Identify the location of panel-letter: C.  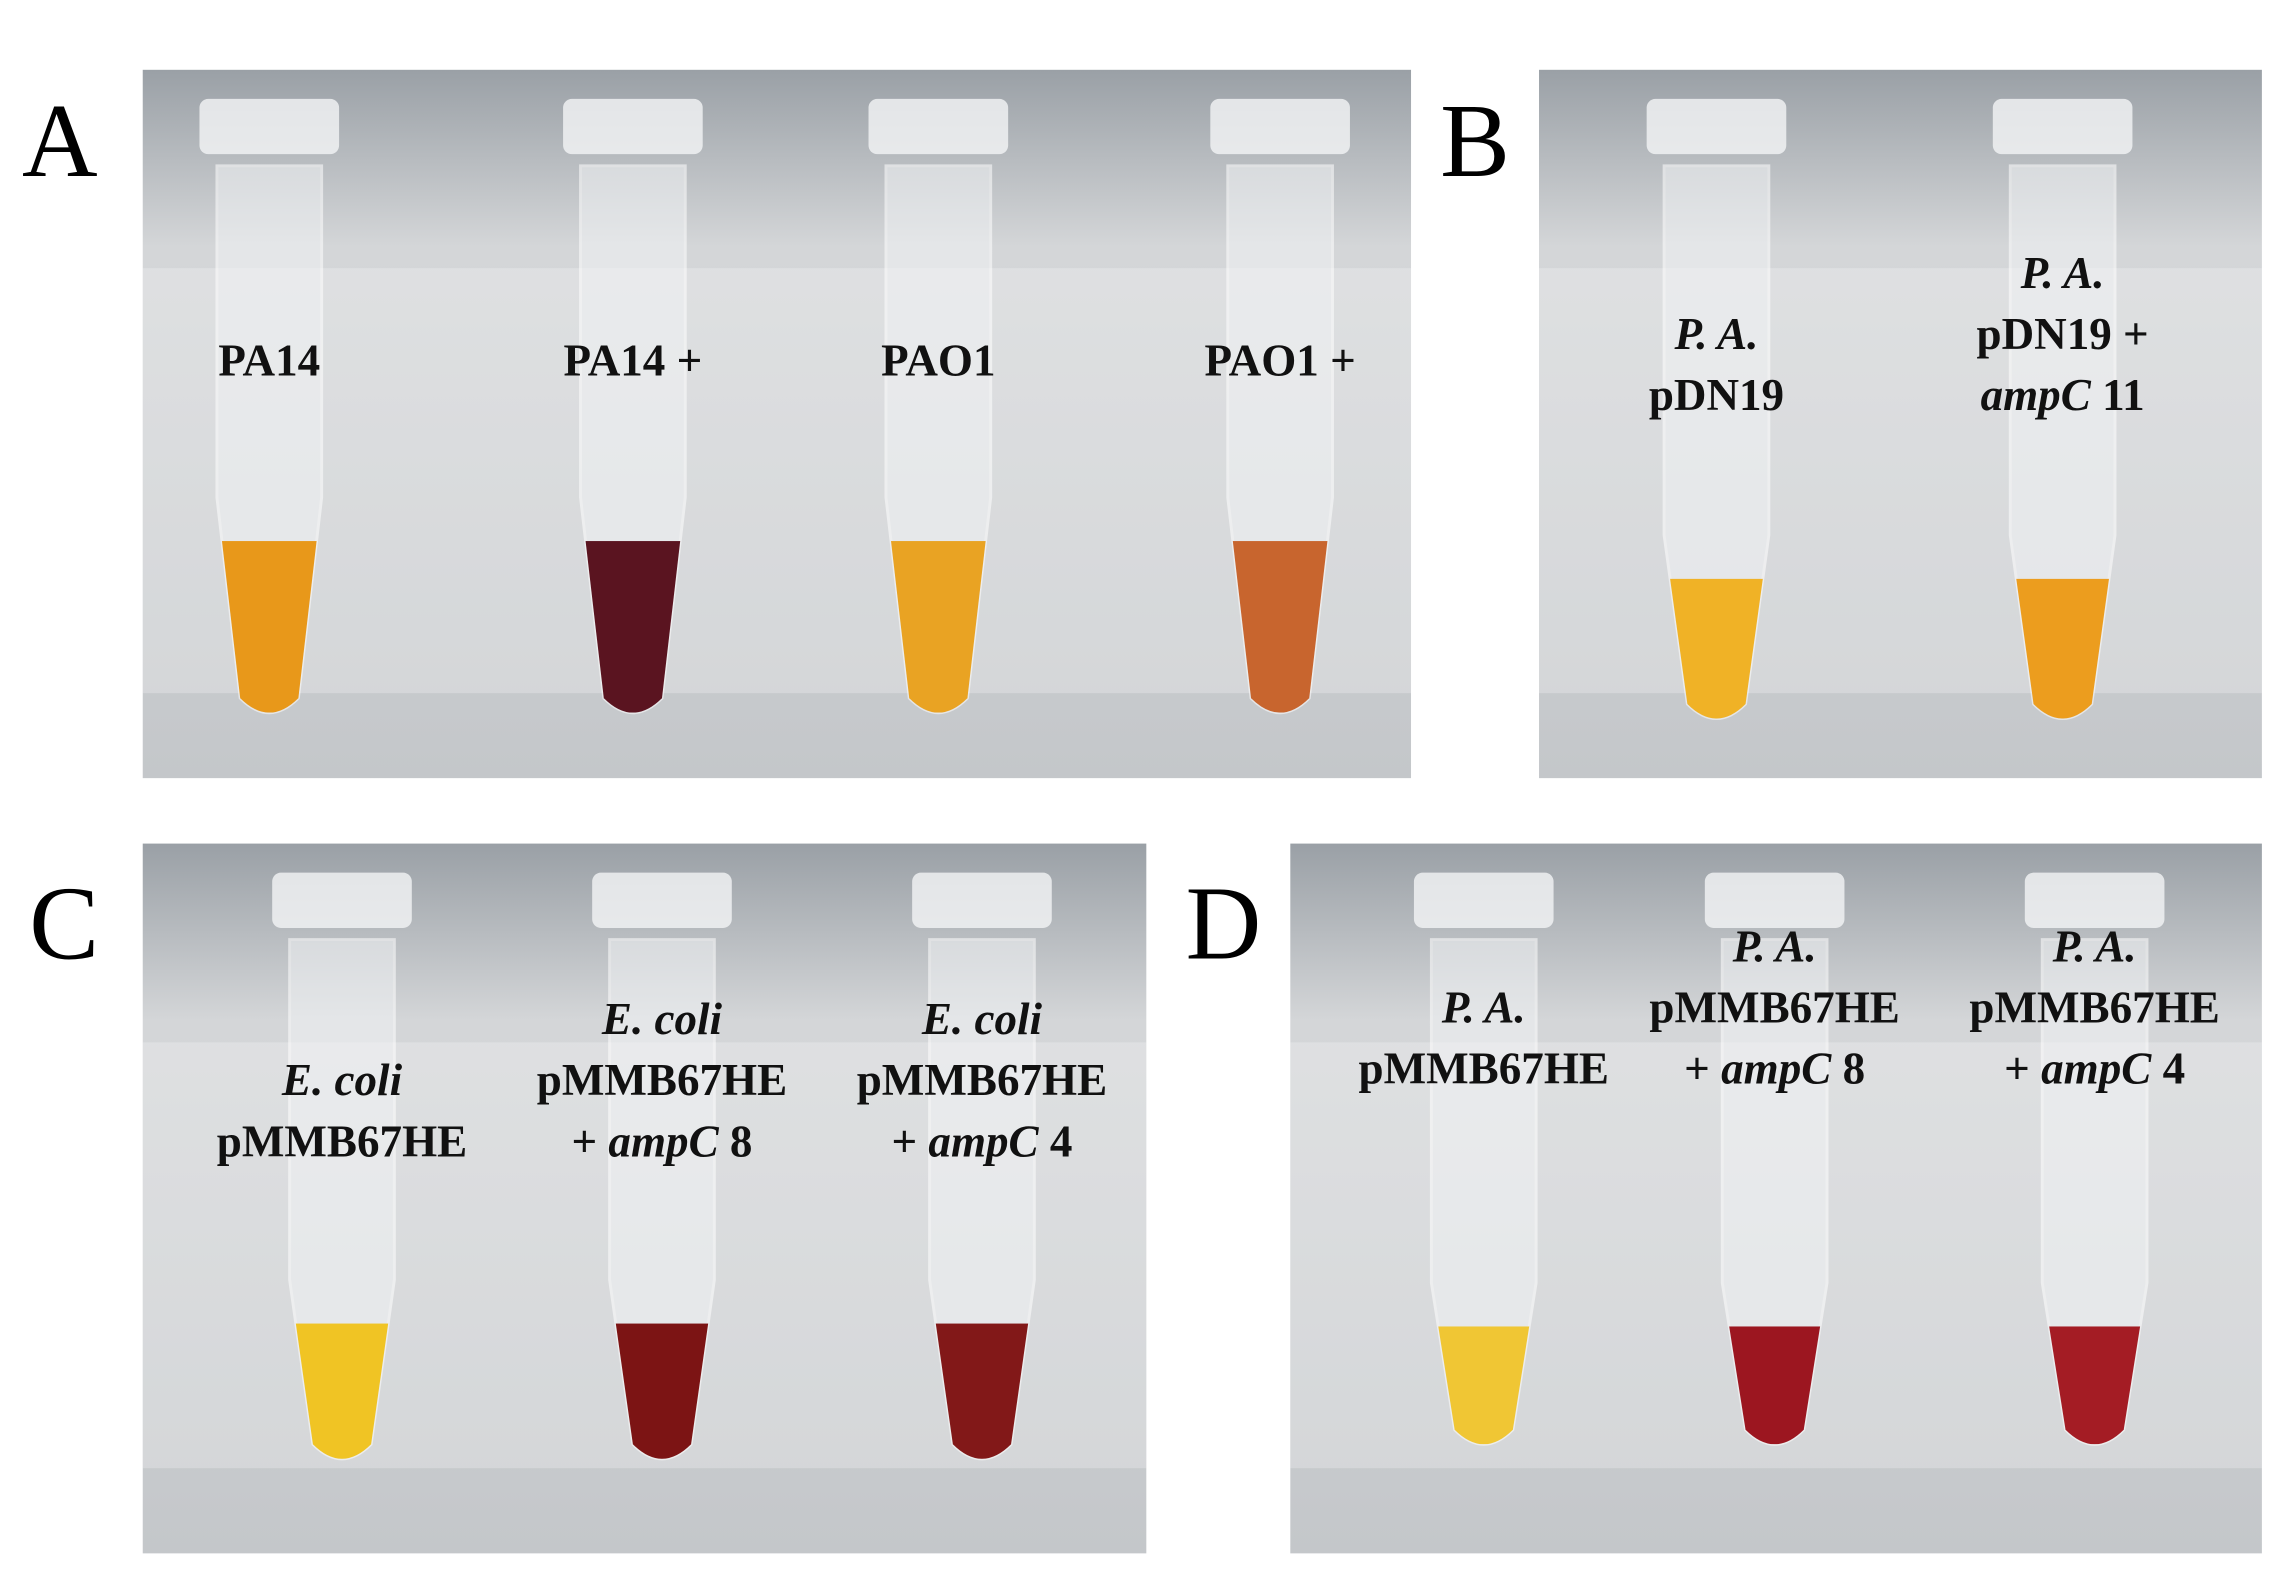
(64, 924).